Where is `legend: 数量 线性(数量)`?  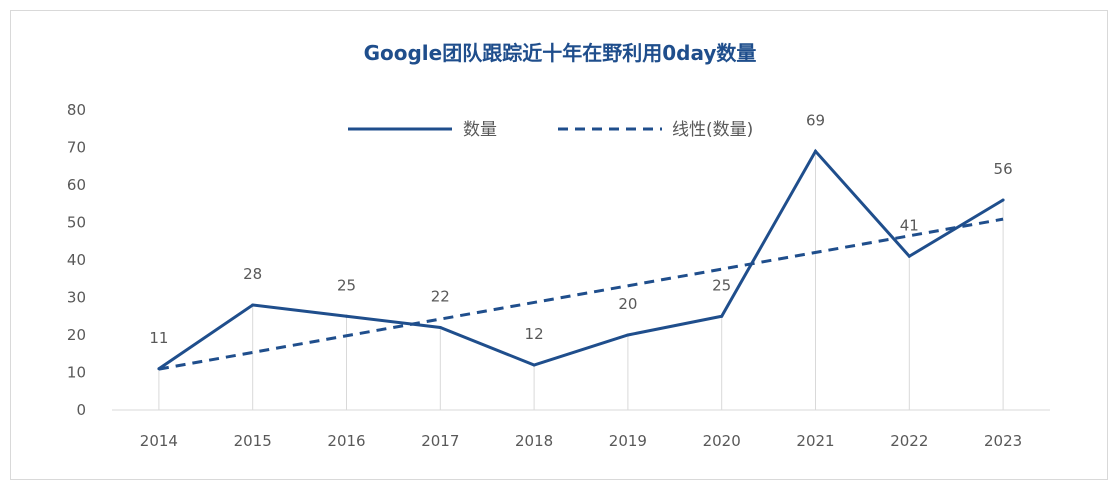
legend: 数量 线性(数量) is located at coordinates (550, 130).